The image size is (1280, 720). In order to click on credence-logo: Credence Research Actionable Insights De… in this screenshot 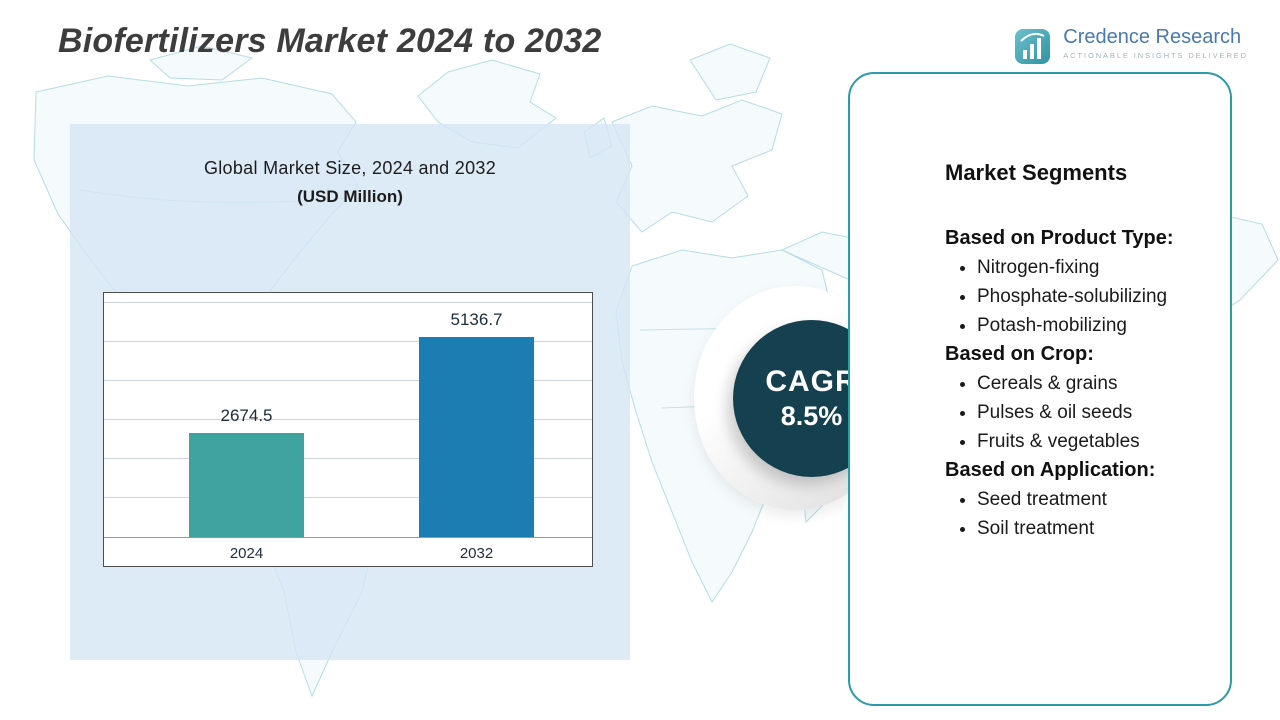, I will do `click(1130, 46)`.